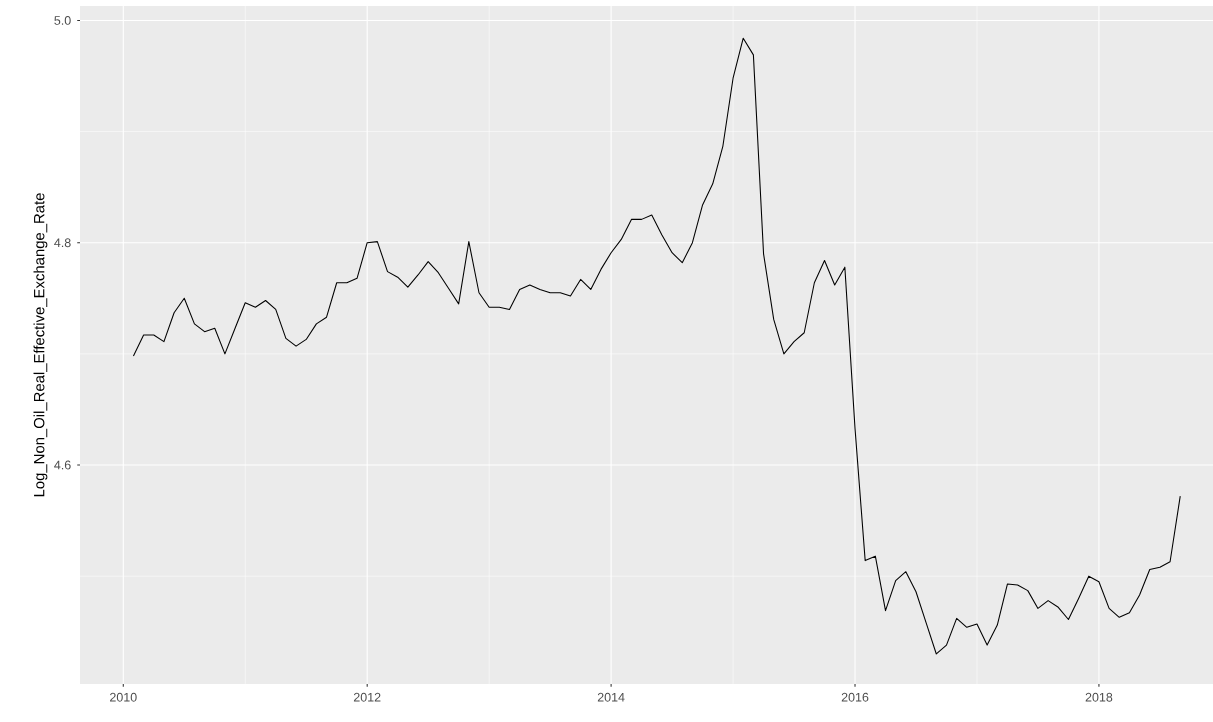 The height and width of the screenshot is (722, 1213). What do you see at coordinates (611, 697) in the screenshot?
I see `x-tick-label: 2014` at bounding box center [611, 697].